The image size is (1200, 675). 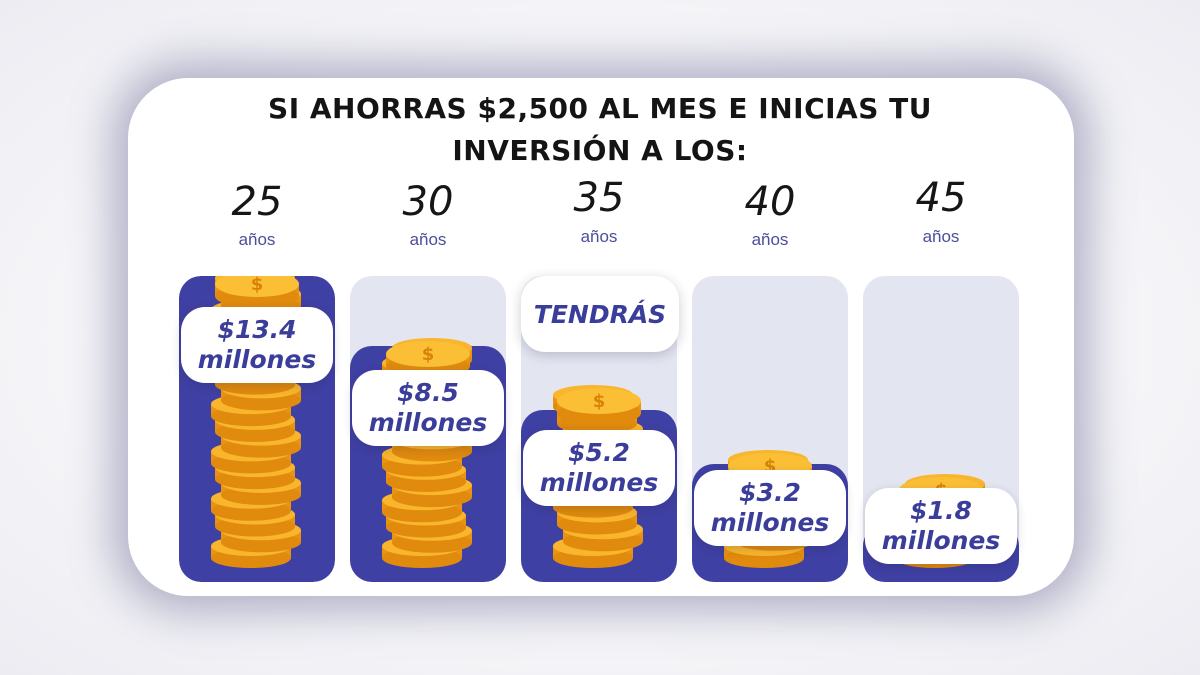 I want to click on x-tick-age-35: 35, so click(x=599, y=198).